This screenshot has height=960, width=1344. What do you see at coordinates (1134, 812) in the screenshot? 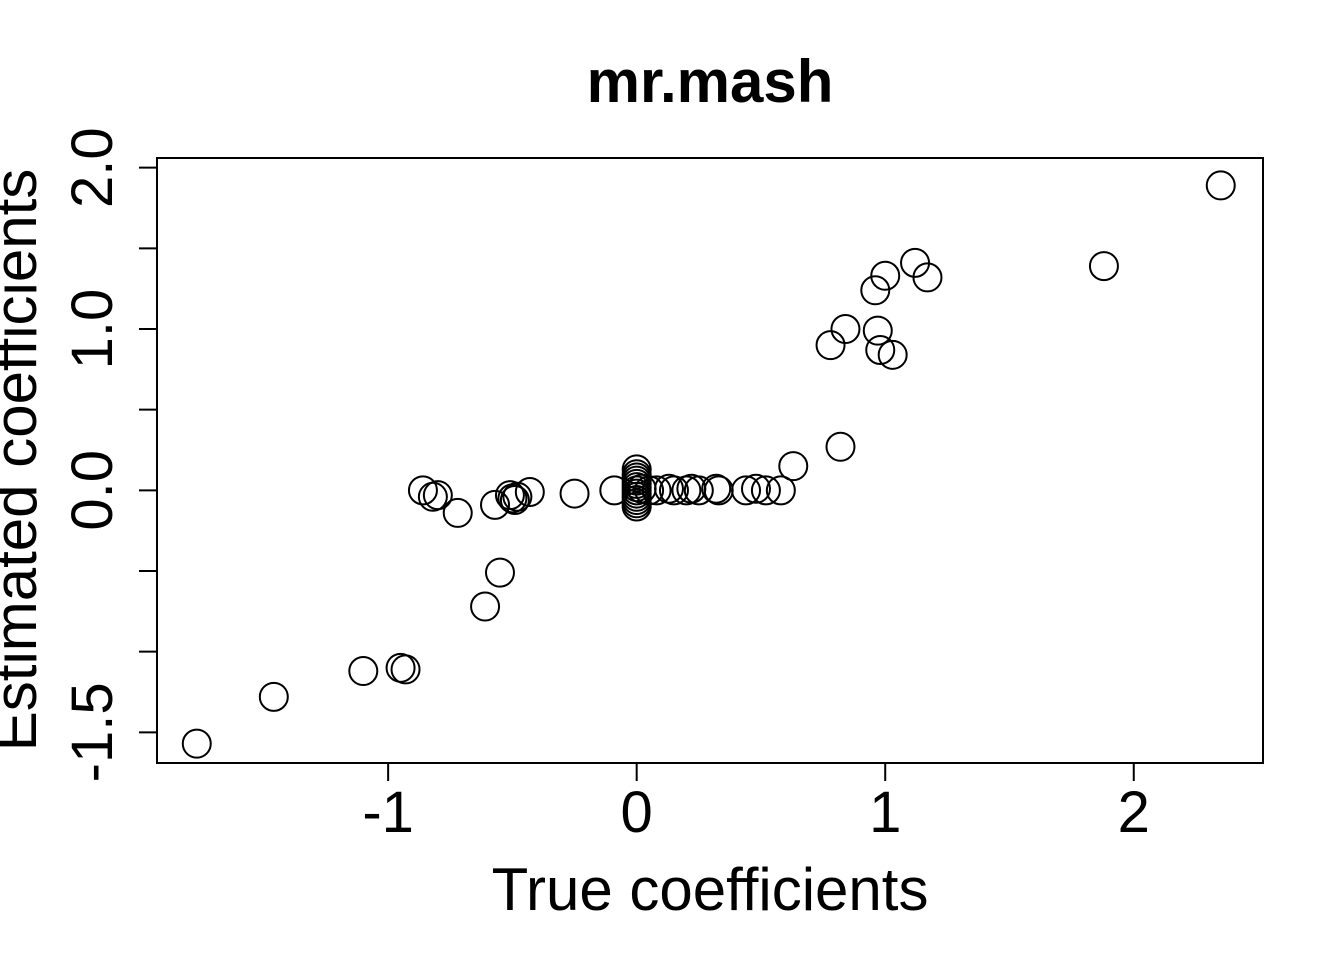
I see `x-tick-label: 2` at bounding box center [1134, 812].